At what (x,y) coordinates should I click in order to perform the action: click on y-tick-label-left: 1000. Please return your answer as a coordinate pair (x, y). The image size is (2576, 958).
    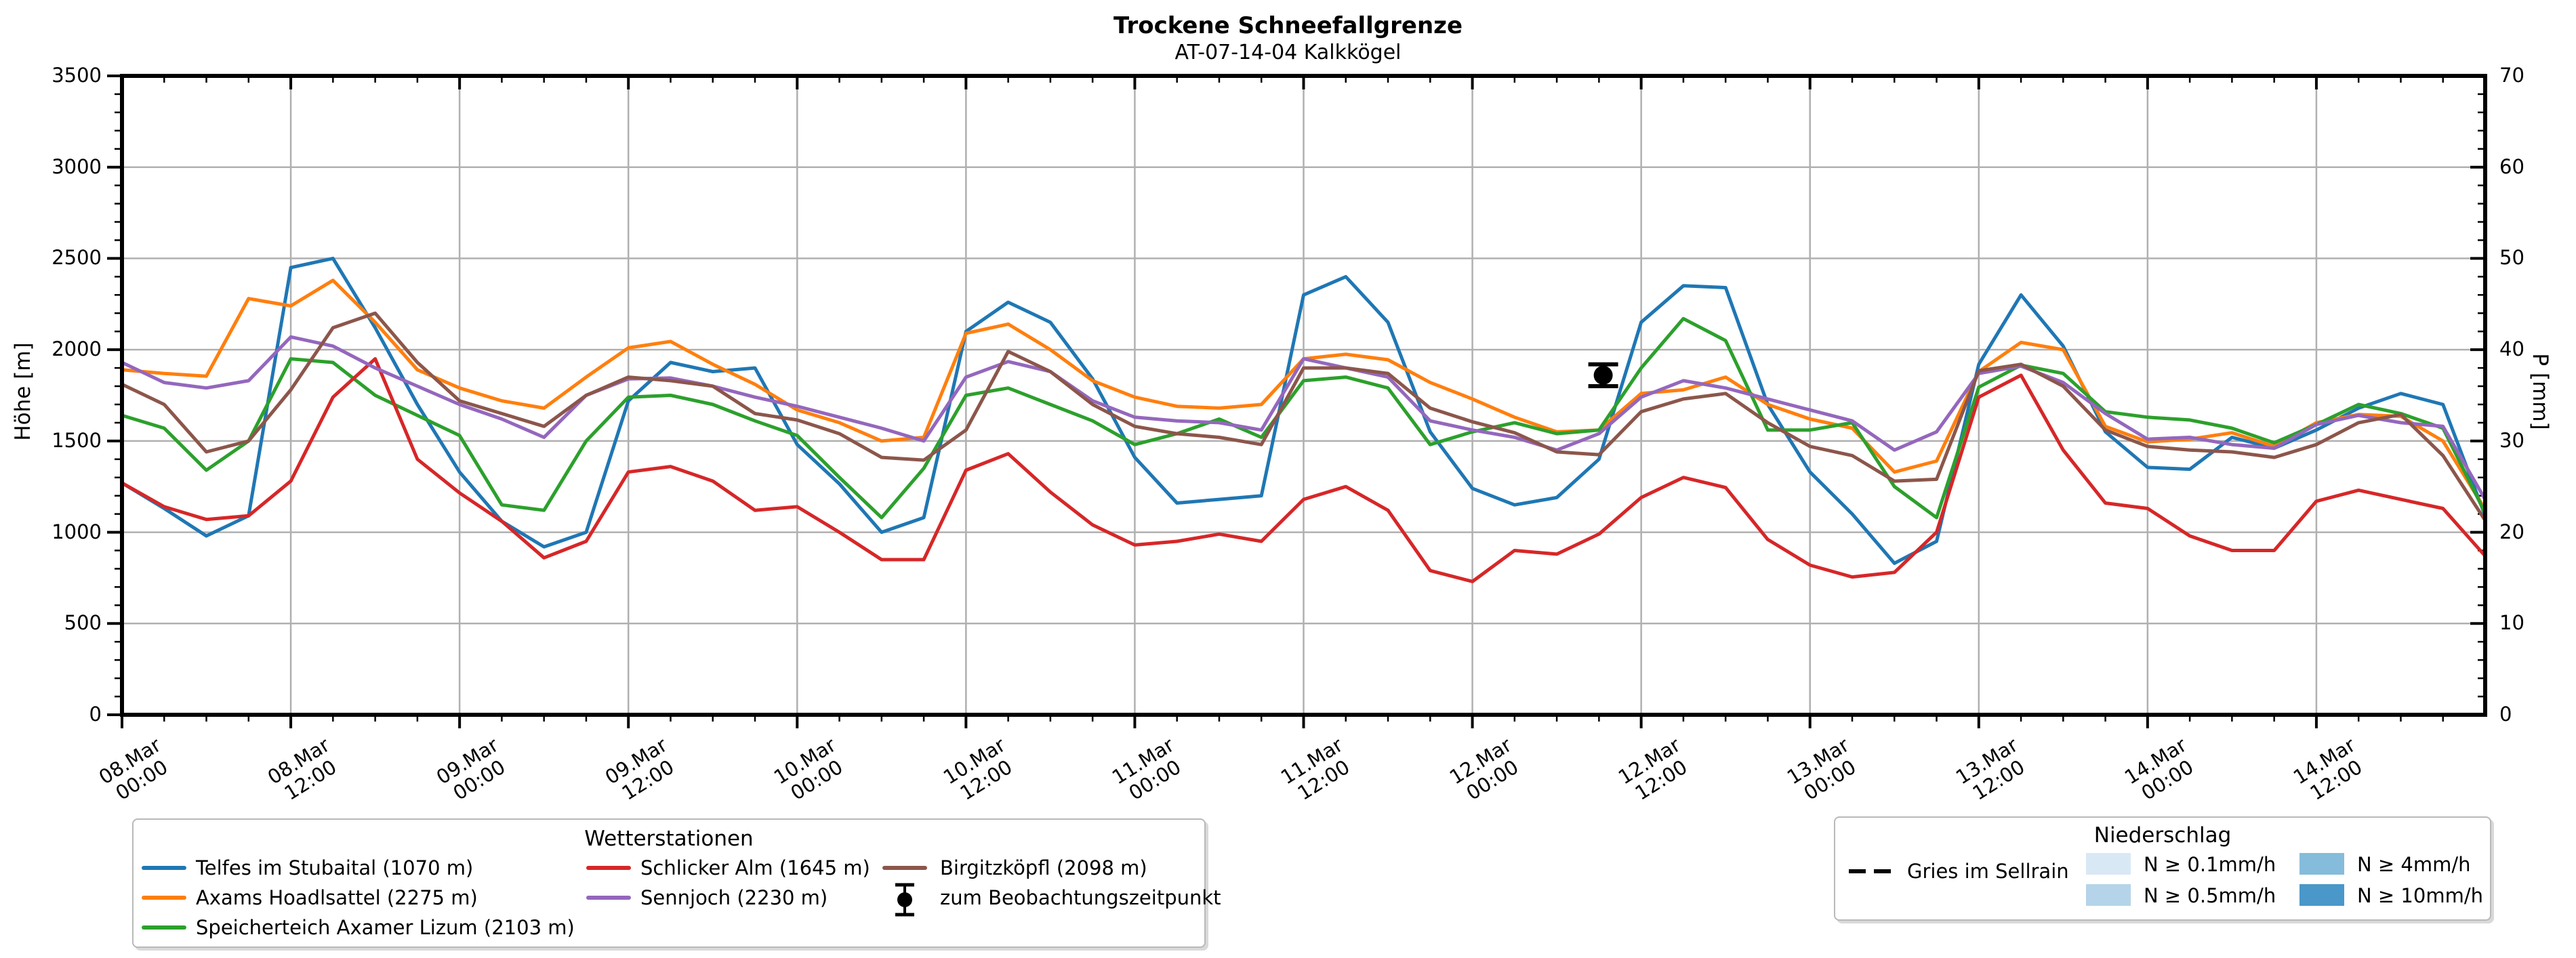
    Looking at the image, I should click on (77, 531).